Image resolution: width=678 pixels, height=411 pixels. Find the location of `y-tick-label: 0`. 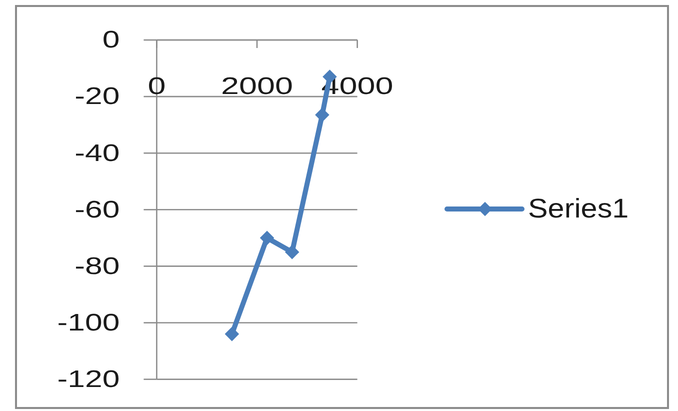

y-tick-label: 0 is located at coordinates (111, 39).